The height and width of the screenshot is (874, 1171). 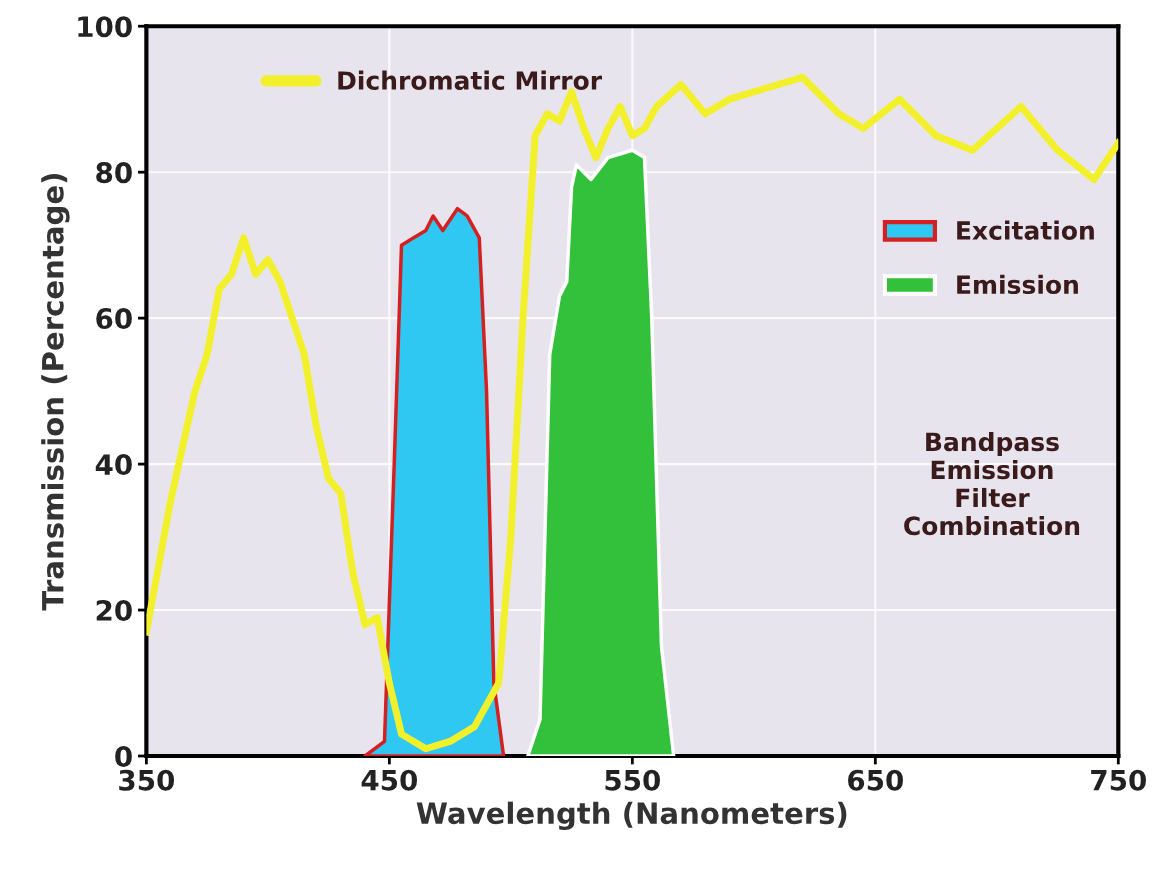 I want to click on y-tick-label: 0, so click(x=123, y=756).